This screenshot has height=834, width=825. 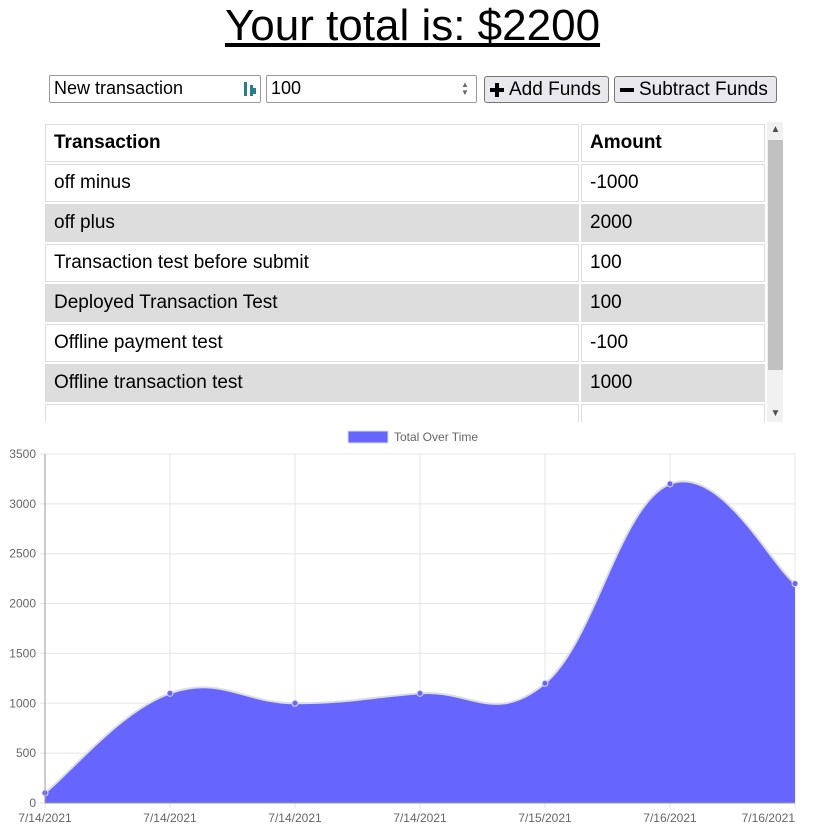 I want to click on y-tick-label: 3500, so click(x=22, y=454).